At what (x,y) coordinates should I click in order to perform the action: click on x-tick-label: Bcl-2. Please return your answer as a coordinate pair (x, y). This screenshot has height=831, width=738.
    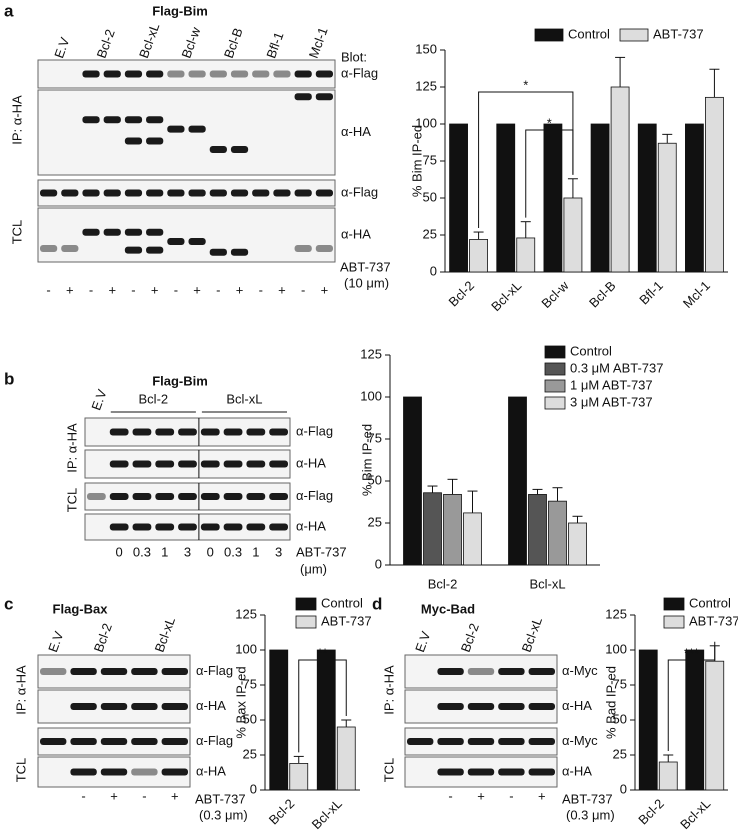
    Looking at the image, I should click on (651, 812).